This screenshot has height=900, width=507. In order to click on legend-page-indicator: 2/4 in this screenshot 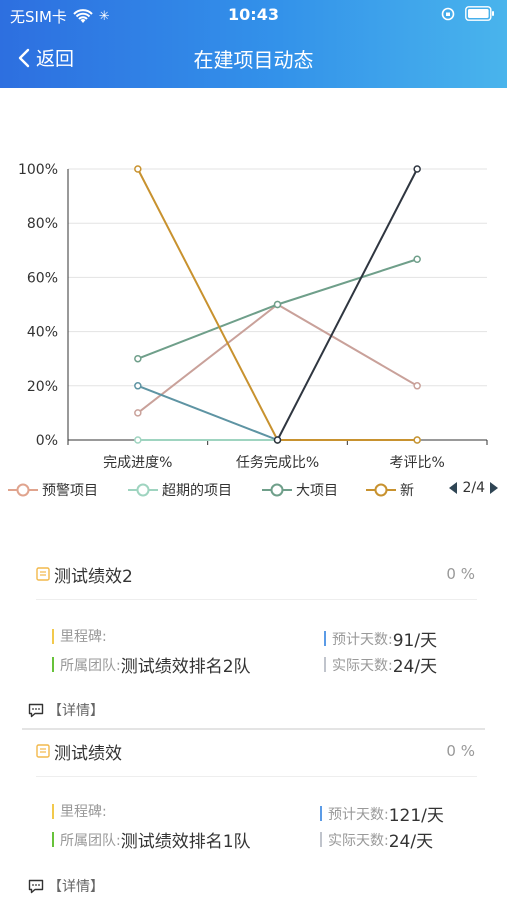, I will do `click(473, 488)`.